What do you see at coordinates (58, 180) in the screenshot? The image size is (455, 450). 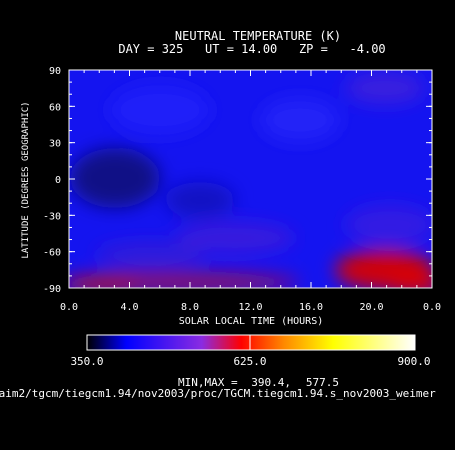 I see `y-tick-label: 0` at bounding box center [58, 180].